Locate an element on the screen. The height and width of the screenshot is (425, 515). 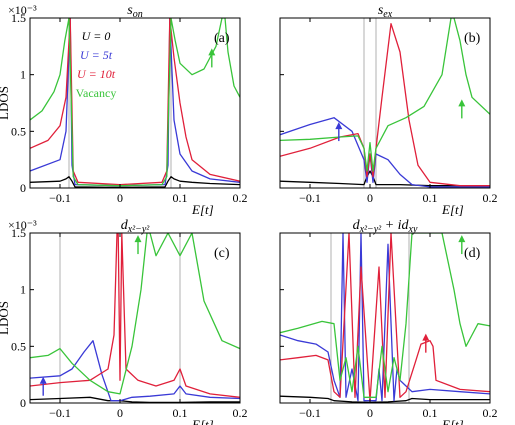
panel-label: (c) is located at coordinates (222, 253).